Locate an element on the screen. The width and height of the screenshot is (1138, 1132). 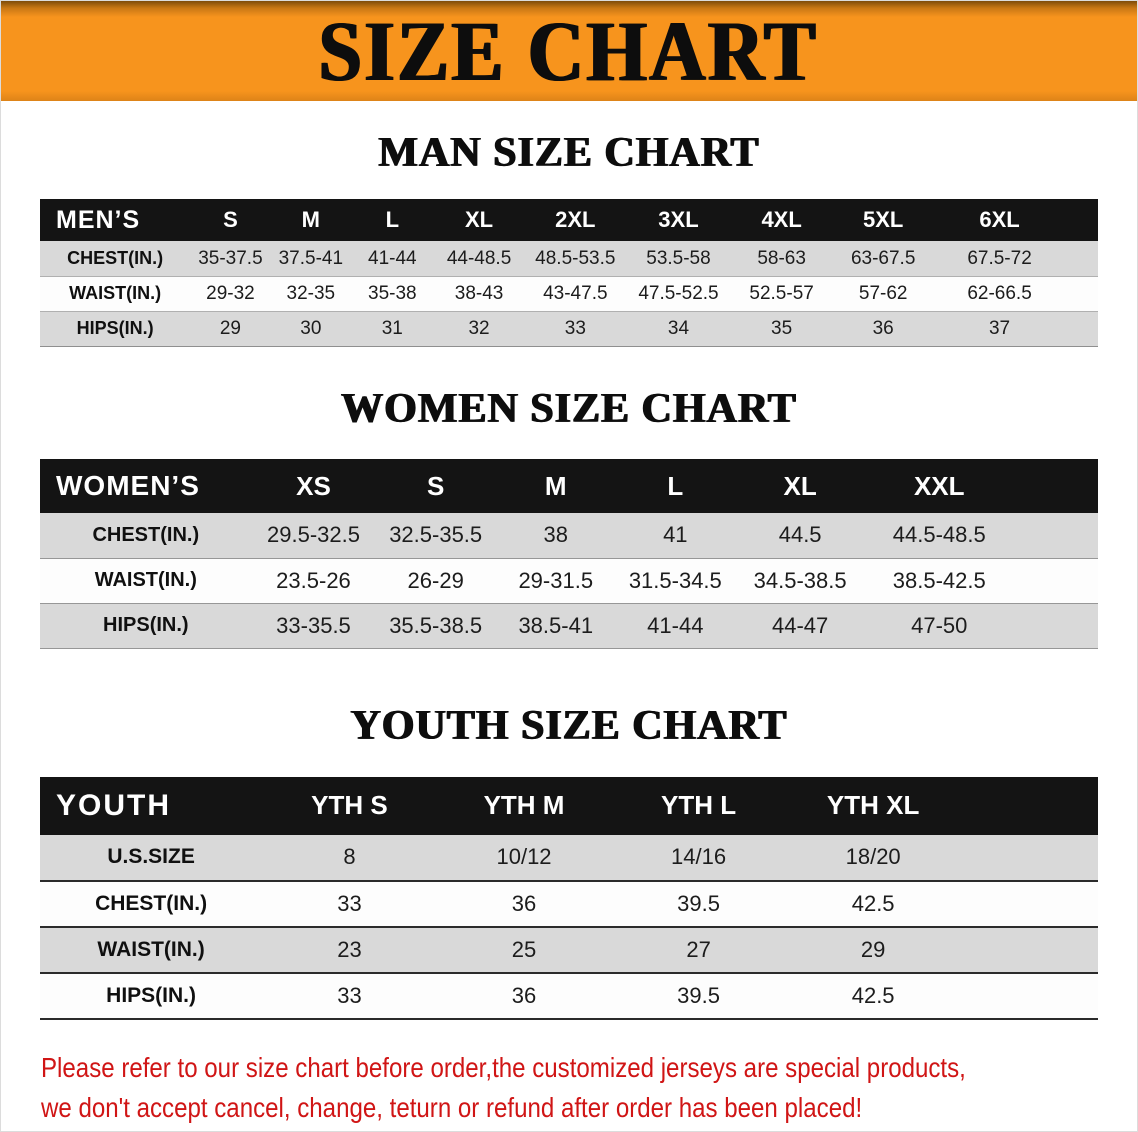
table-row: HIPS(IN.) 29 30 31 32 33 34 35 36 37 is located at coordinates (569, 329).